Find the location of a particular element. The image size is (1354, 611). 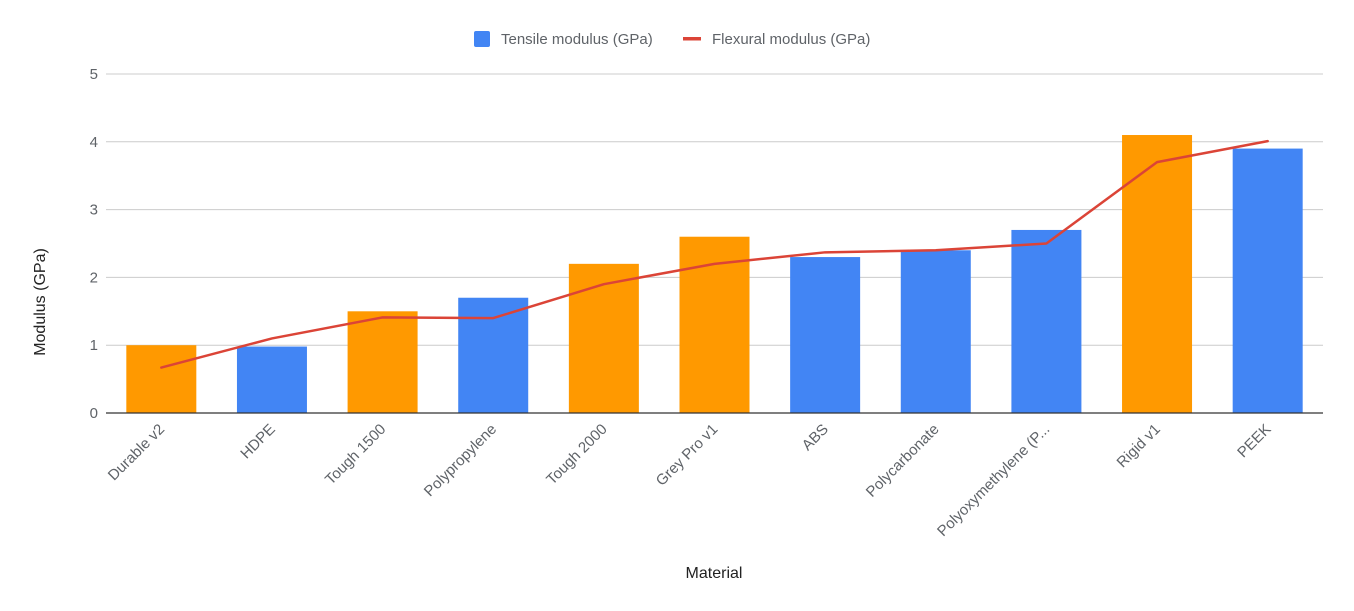

x-tick-label: PEEK is located at coordinates (1254, 441).